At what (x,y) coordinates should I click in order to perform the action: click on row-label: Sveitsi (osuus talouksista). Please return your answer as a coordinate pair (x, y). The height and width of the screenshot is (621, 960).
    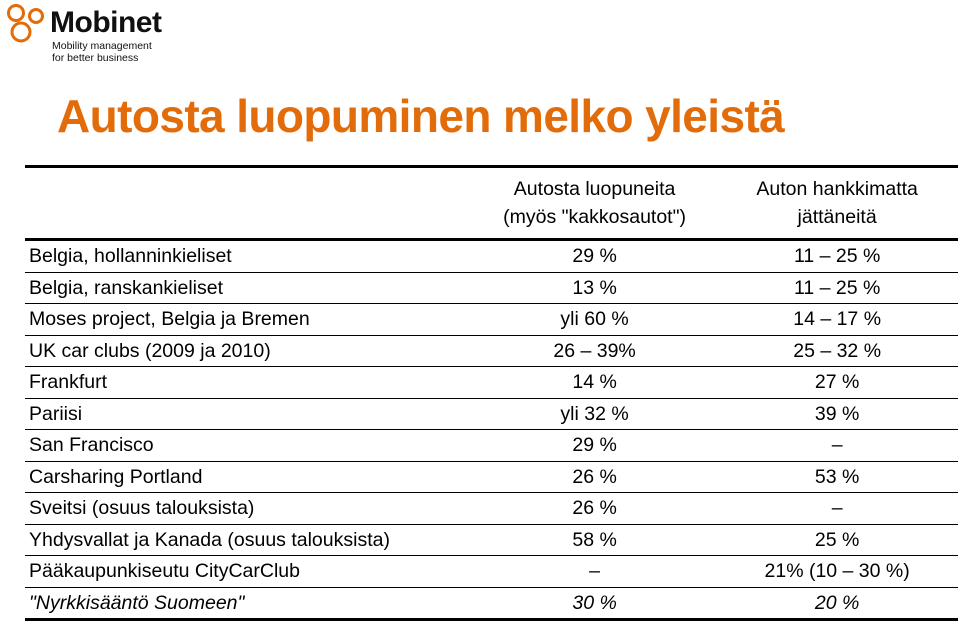
    Looking at the image, I should click on (142, 508).